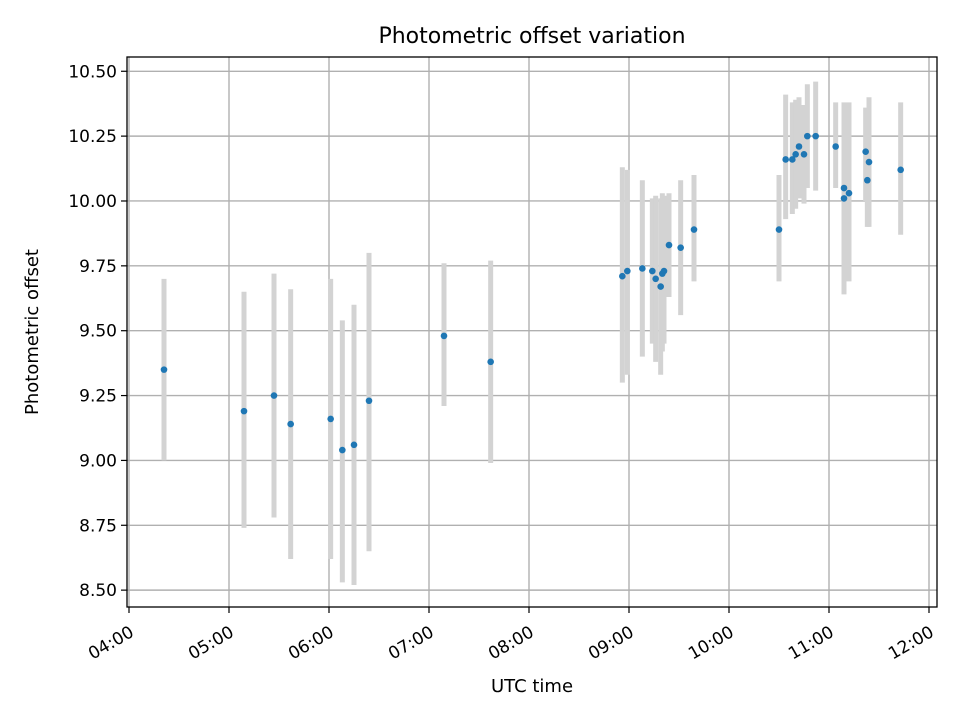 This screenshot has height=720, width=960. What do you see at coordinates (98, 461) in the screenshot?
I see `y-tick-label: 9.00` at bounding box center [98, 461].